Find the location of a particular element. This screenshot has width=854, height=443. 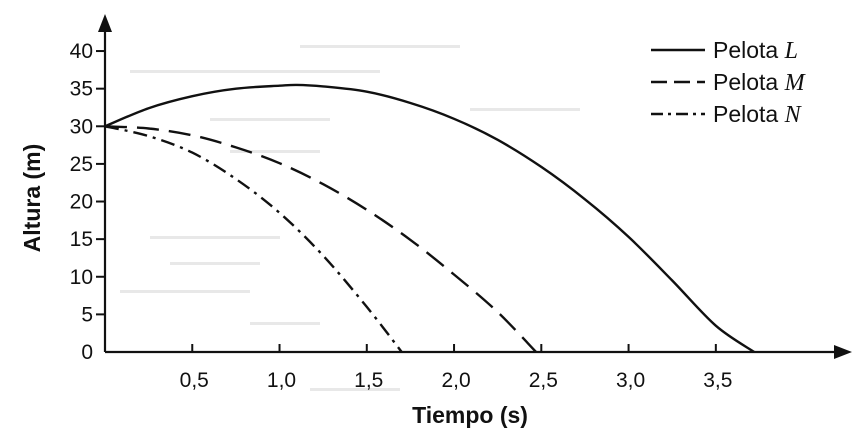

legend-label-pelota-l: Pelota L is located at coordinates (755, 50).